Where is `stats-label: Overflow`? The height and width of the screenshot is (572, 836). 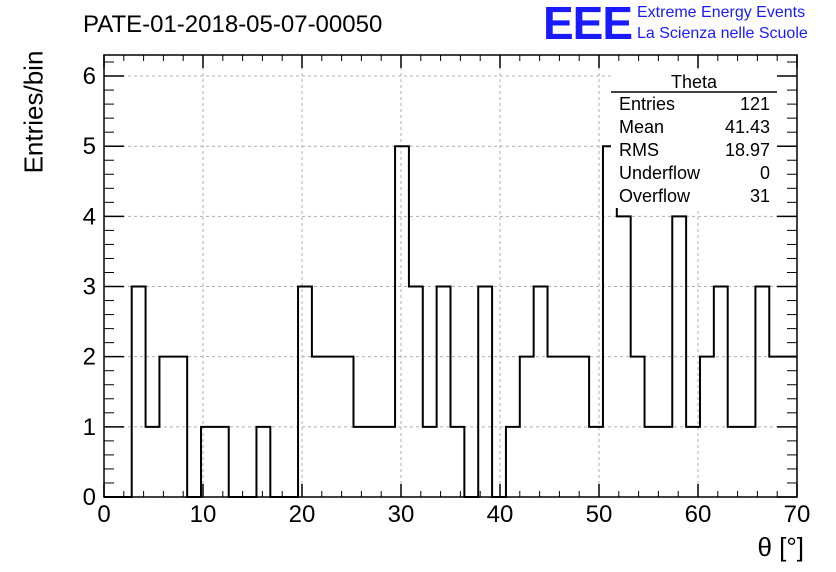
stats-label: Overflow is located at coordinates (655, 196).